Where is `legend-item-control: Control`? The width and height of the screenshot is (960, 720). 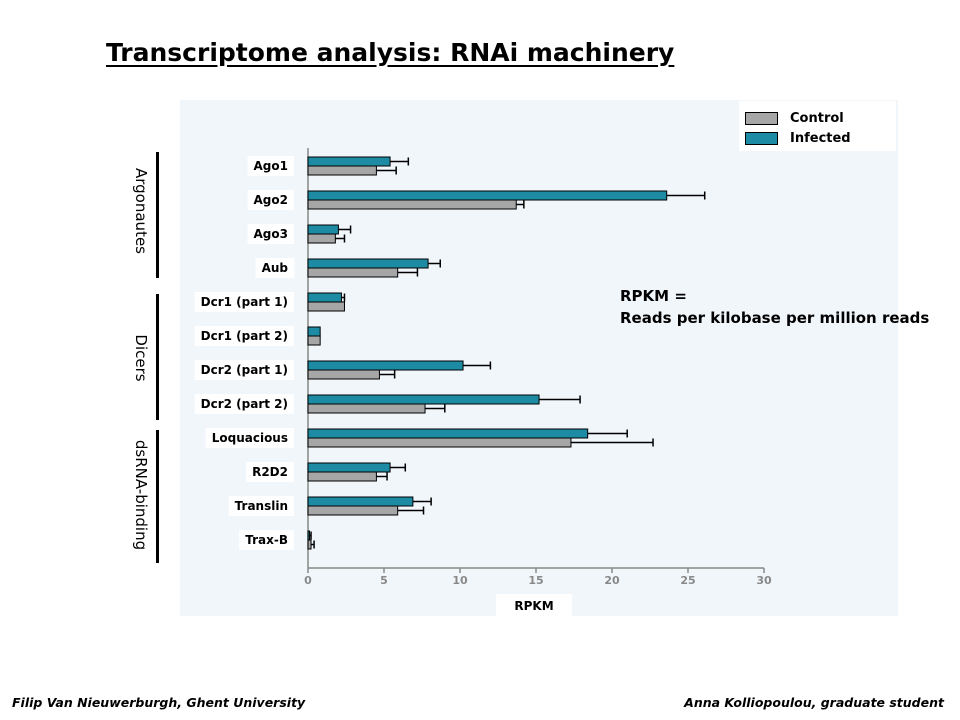
legend-item-control: Control is located at coordinates (794, 118).